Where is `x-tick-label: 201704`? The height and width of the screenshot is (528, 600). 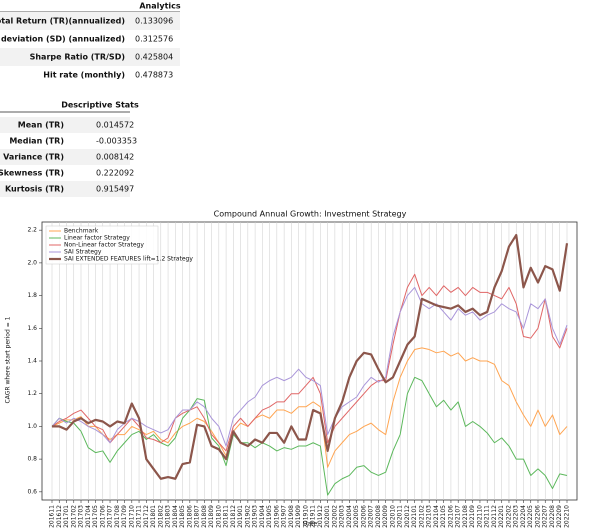
x-tick-label: 201704 is located at coordinates (88, 516).